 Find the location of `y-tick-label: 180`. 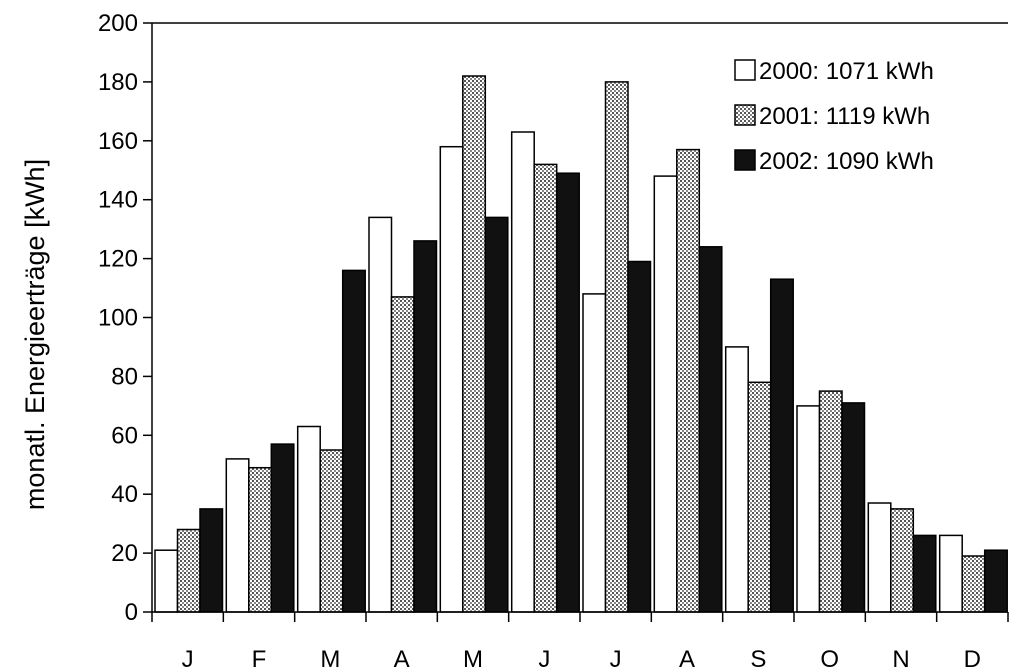

y-tick-label: 180 is located at coordinates (118, 82).